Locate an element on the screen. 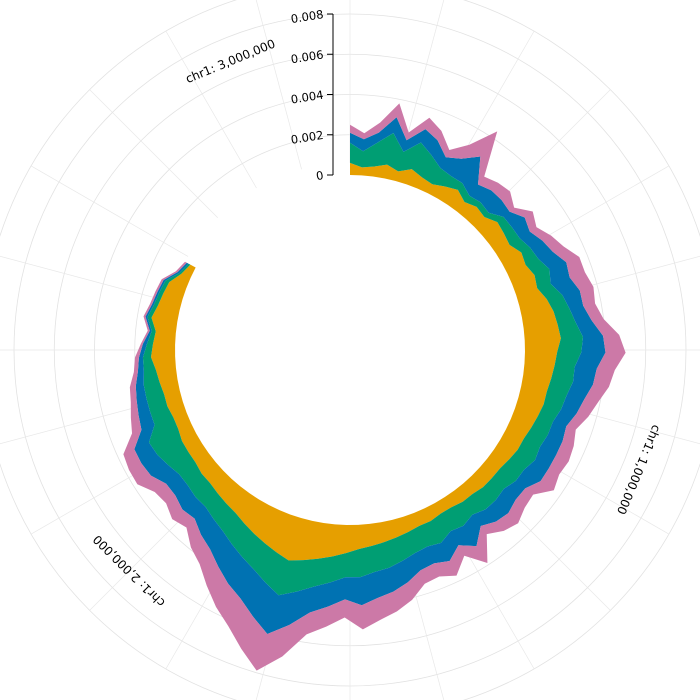 The width and height of the screenshot is (700, 700). radial-tick-label: 0.004 is located at coordinates (307, 97).